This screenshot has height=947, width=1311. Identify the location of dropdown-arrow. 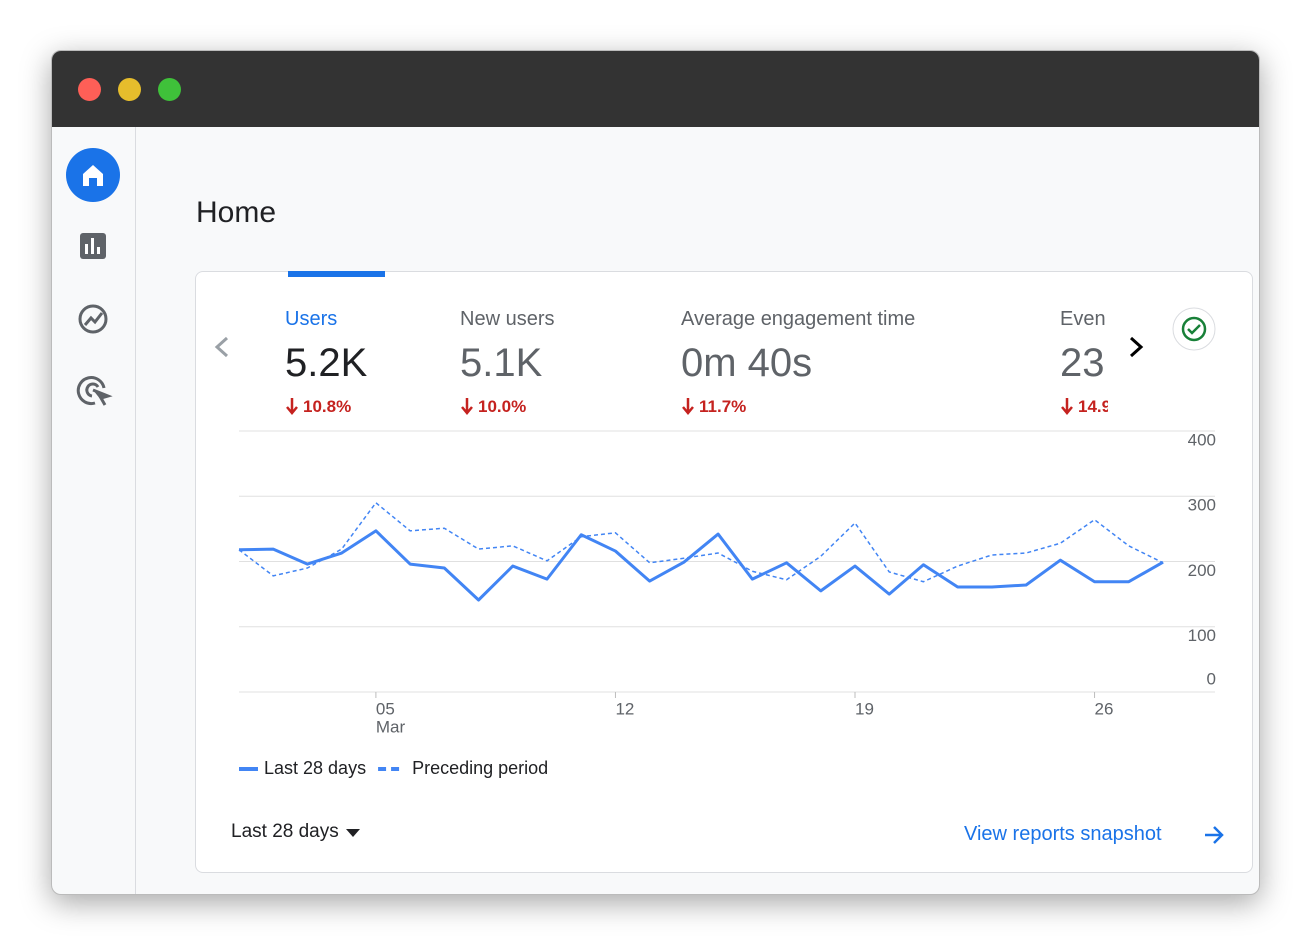
(353, 833).